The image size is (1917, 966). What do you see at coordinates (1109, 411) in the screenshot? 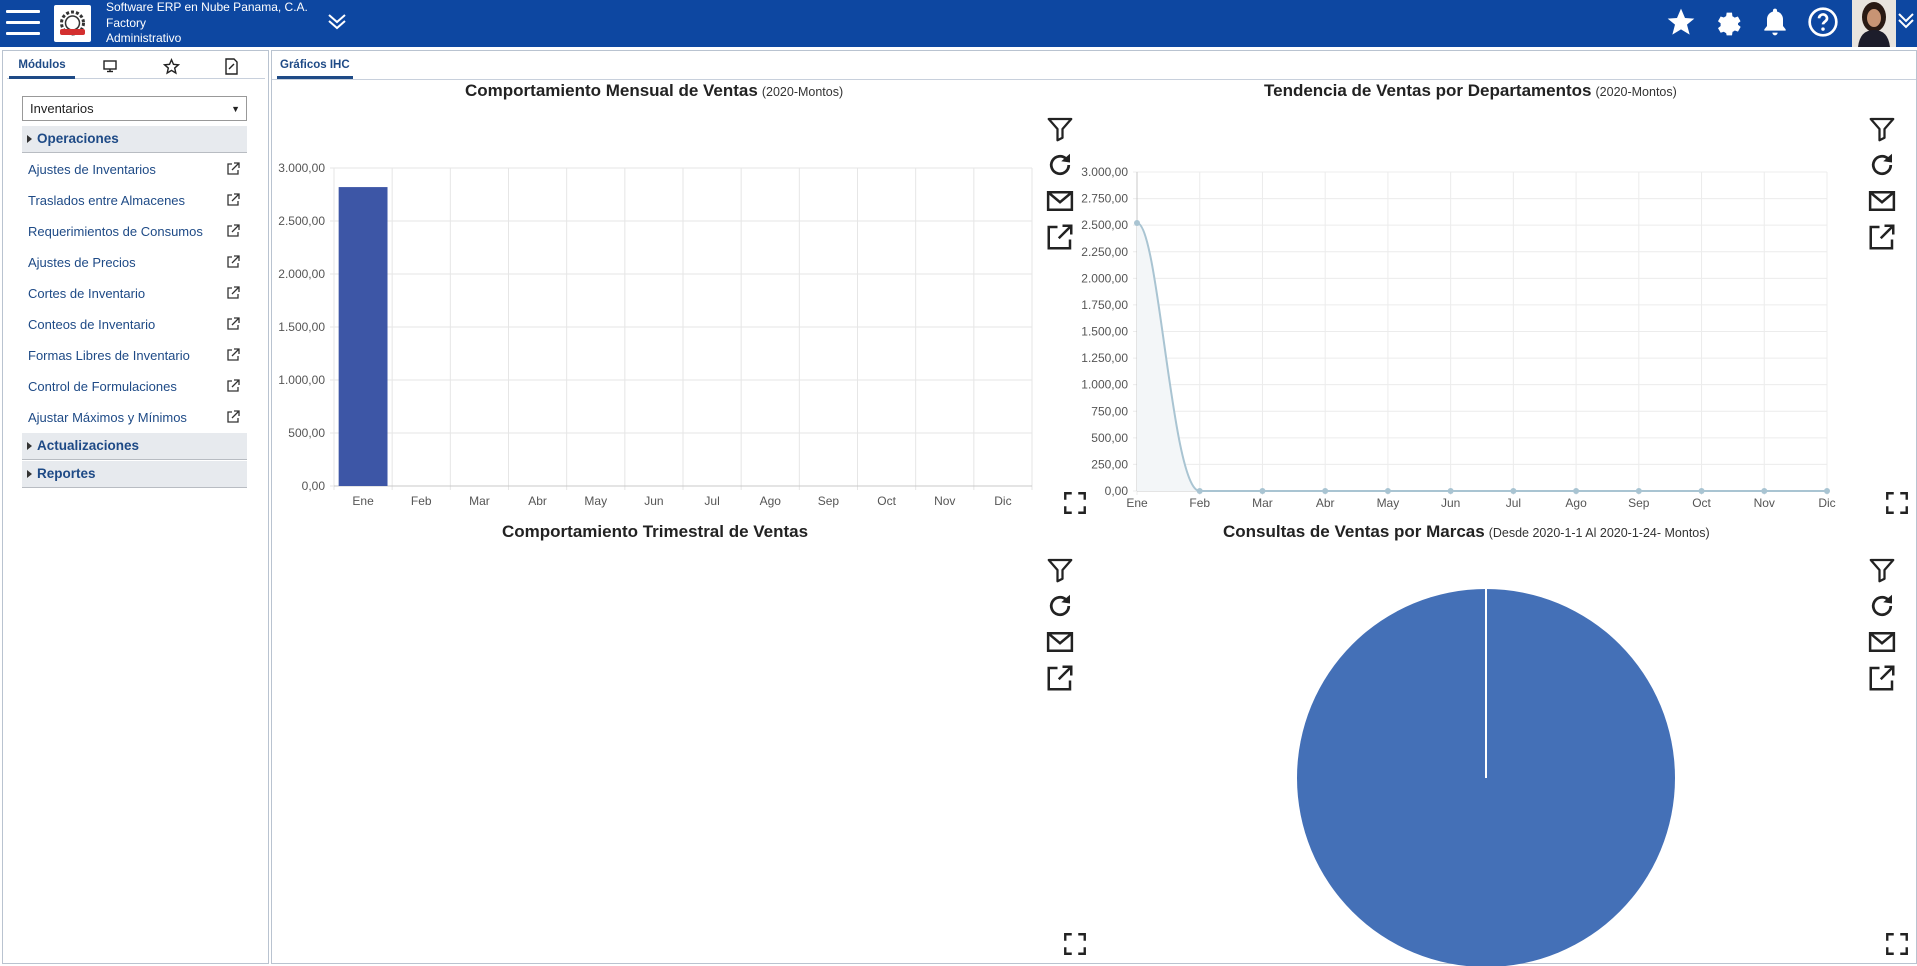
I see `y-tick-label: 750,00` at bounding box center [1109, 411].